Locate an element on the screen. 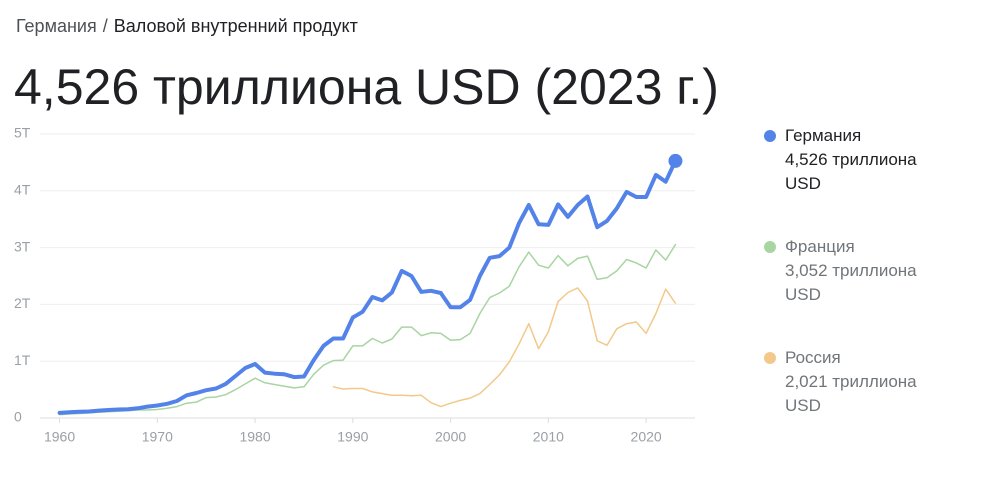 The width and height of the screenshot is (982, 486). chart-title: 4,526 триллиона USD (2023 г.) is located at coordinates (366, 87).